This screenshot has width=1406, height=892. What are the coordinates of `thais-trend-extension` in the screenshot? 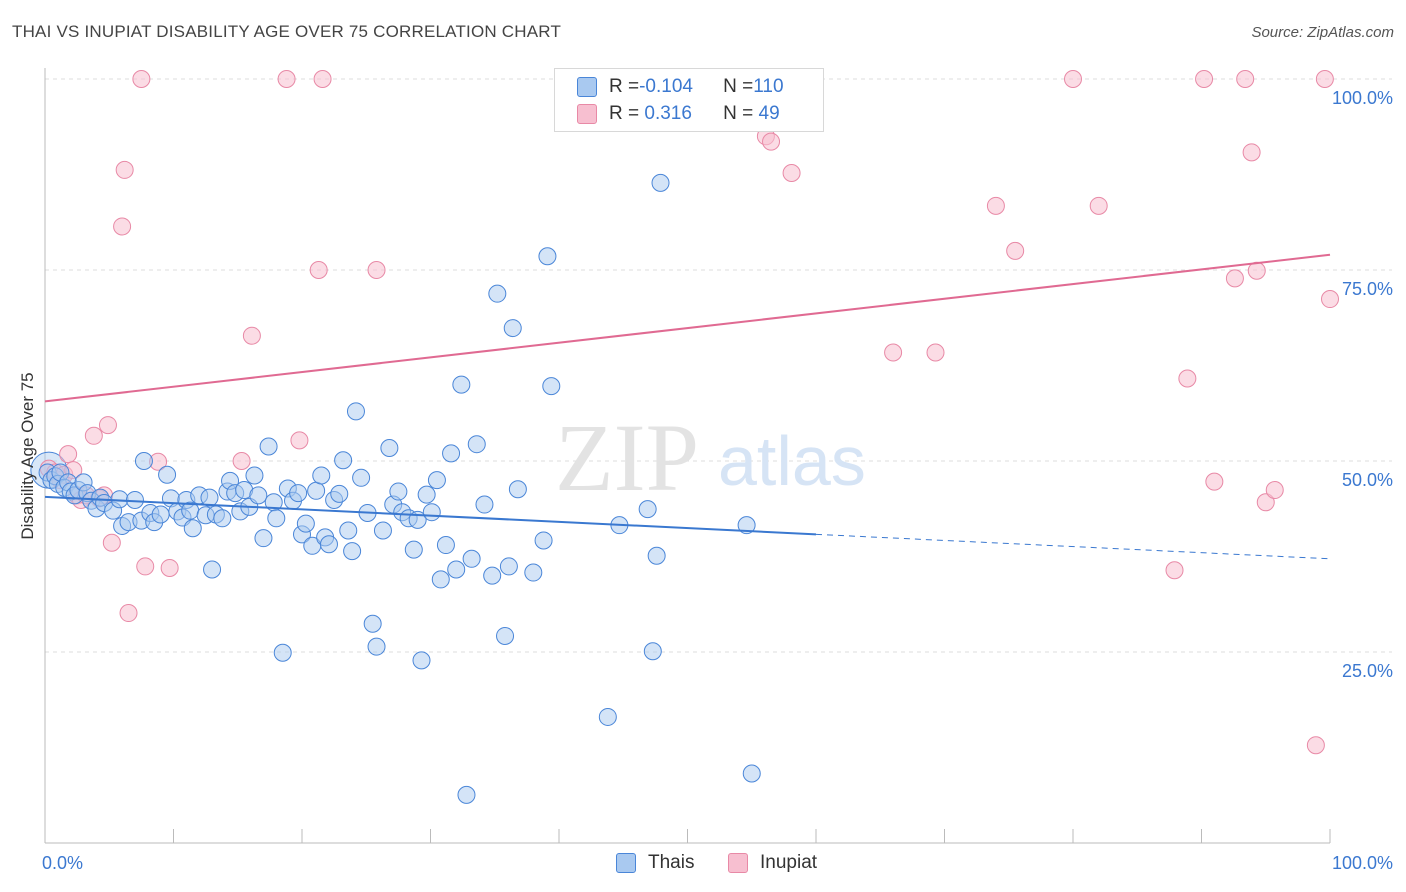 It's located at (1073, 546).